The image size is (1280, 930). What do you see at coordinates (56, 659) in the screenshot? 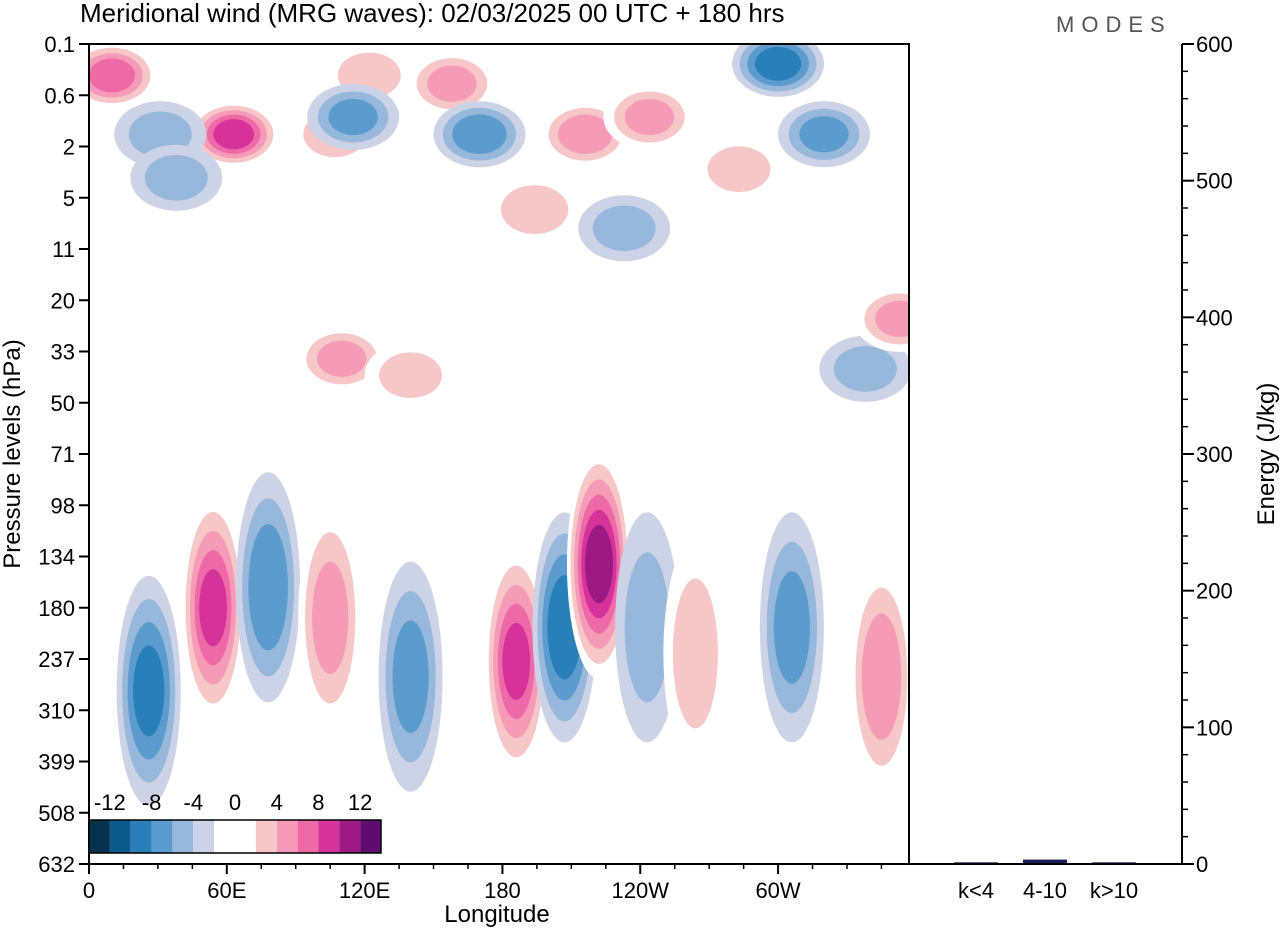
I see `y-tick-label: 237` at bounding box center [56, 659].